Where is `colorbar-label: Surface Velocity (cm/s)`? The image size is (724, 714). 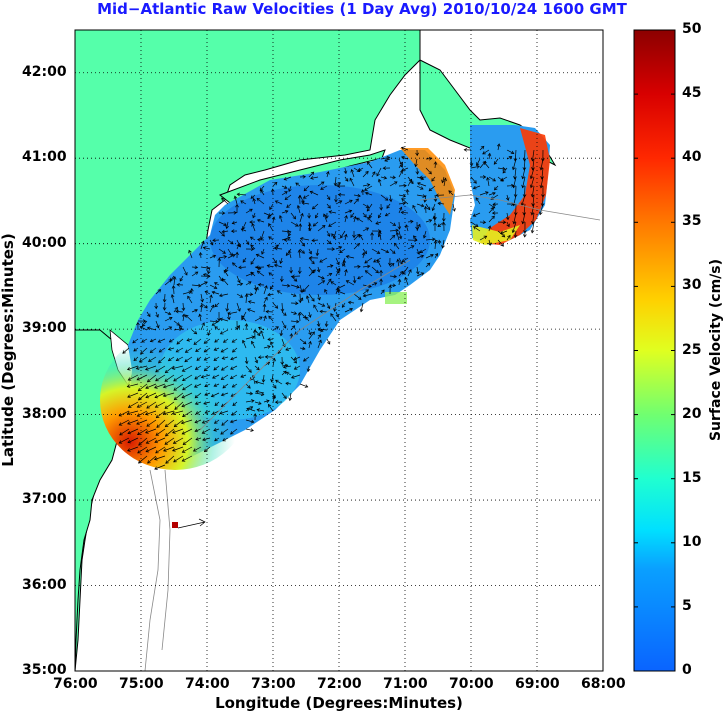
colorbar-label: Surface Velocity (cm/s) is located at coordinates (716, 350).